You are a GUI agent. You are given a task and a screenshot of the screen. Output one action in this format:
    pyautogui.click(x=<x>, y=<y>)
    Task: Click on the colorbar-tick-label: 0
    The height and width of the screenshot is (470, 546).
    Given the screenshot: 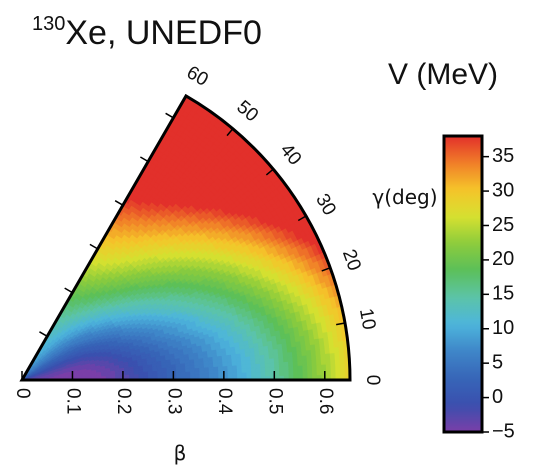 What is the action you would take?
    pyautogui.click(x=497, y=397)
    